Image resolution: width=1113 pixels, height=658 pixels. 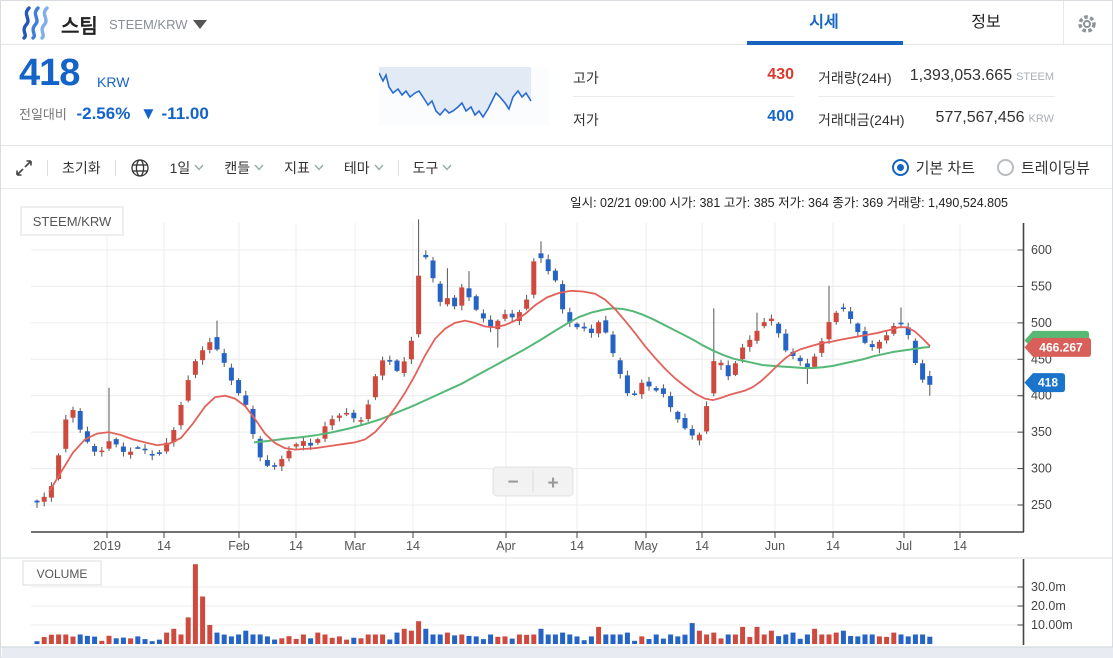 I want to click on svg-text: 2019, so click(x=107, y=546).